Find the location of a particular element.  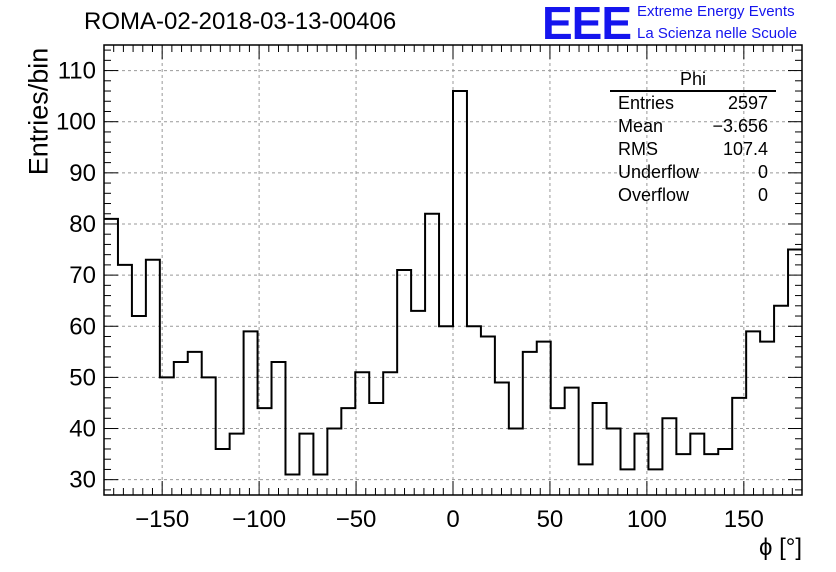

y-tick-label: 100 is located at coordinates (76, 122).